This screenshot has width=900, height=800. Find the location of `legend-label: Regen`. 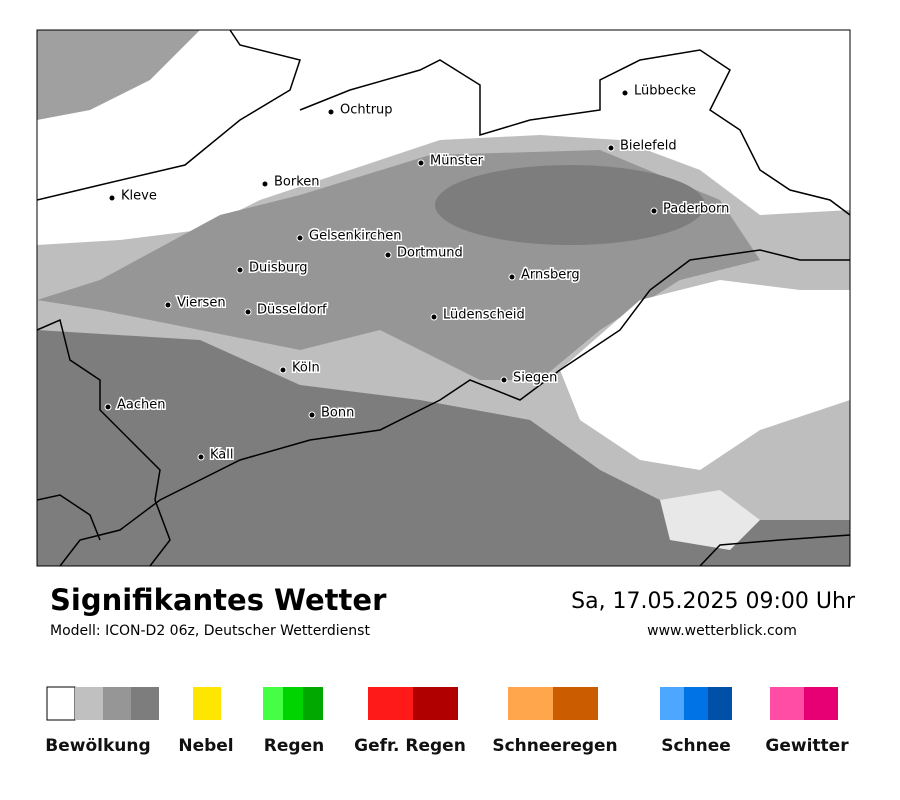

legend-label: Regen is located at coordinates (294, 746).